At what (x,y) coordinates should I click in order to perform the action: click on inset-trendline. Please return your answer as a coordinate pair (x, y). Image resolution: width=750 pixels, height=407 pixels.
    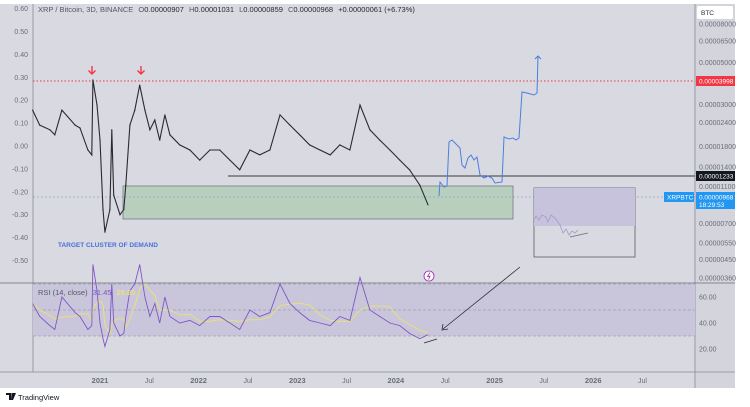
    Looking at the image, I should click on (579, 235).